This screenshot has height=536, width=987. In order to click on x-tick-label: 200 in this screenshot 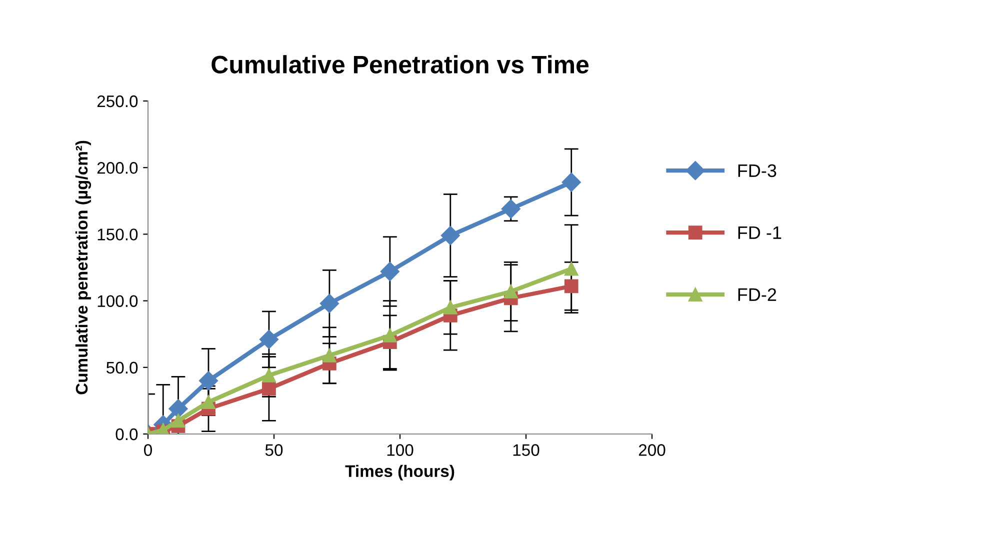, I will do `click(652, 450)`.